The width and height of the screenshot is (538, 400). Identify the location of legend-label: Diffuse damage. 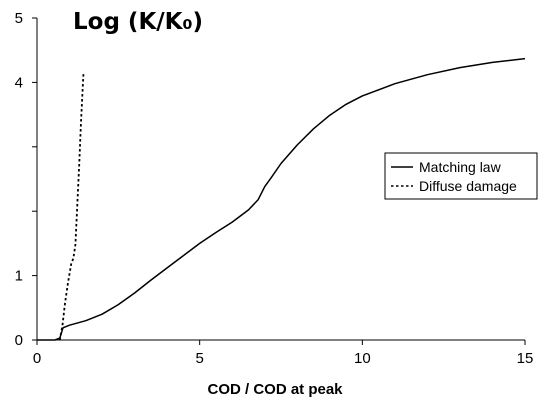
(468, 186).